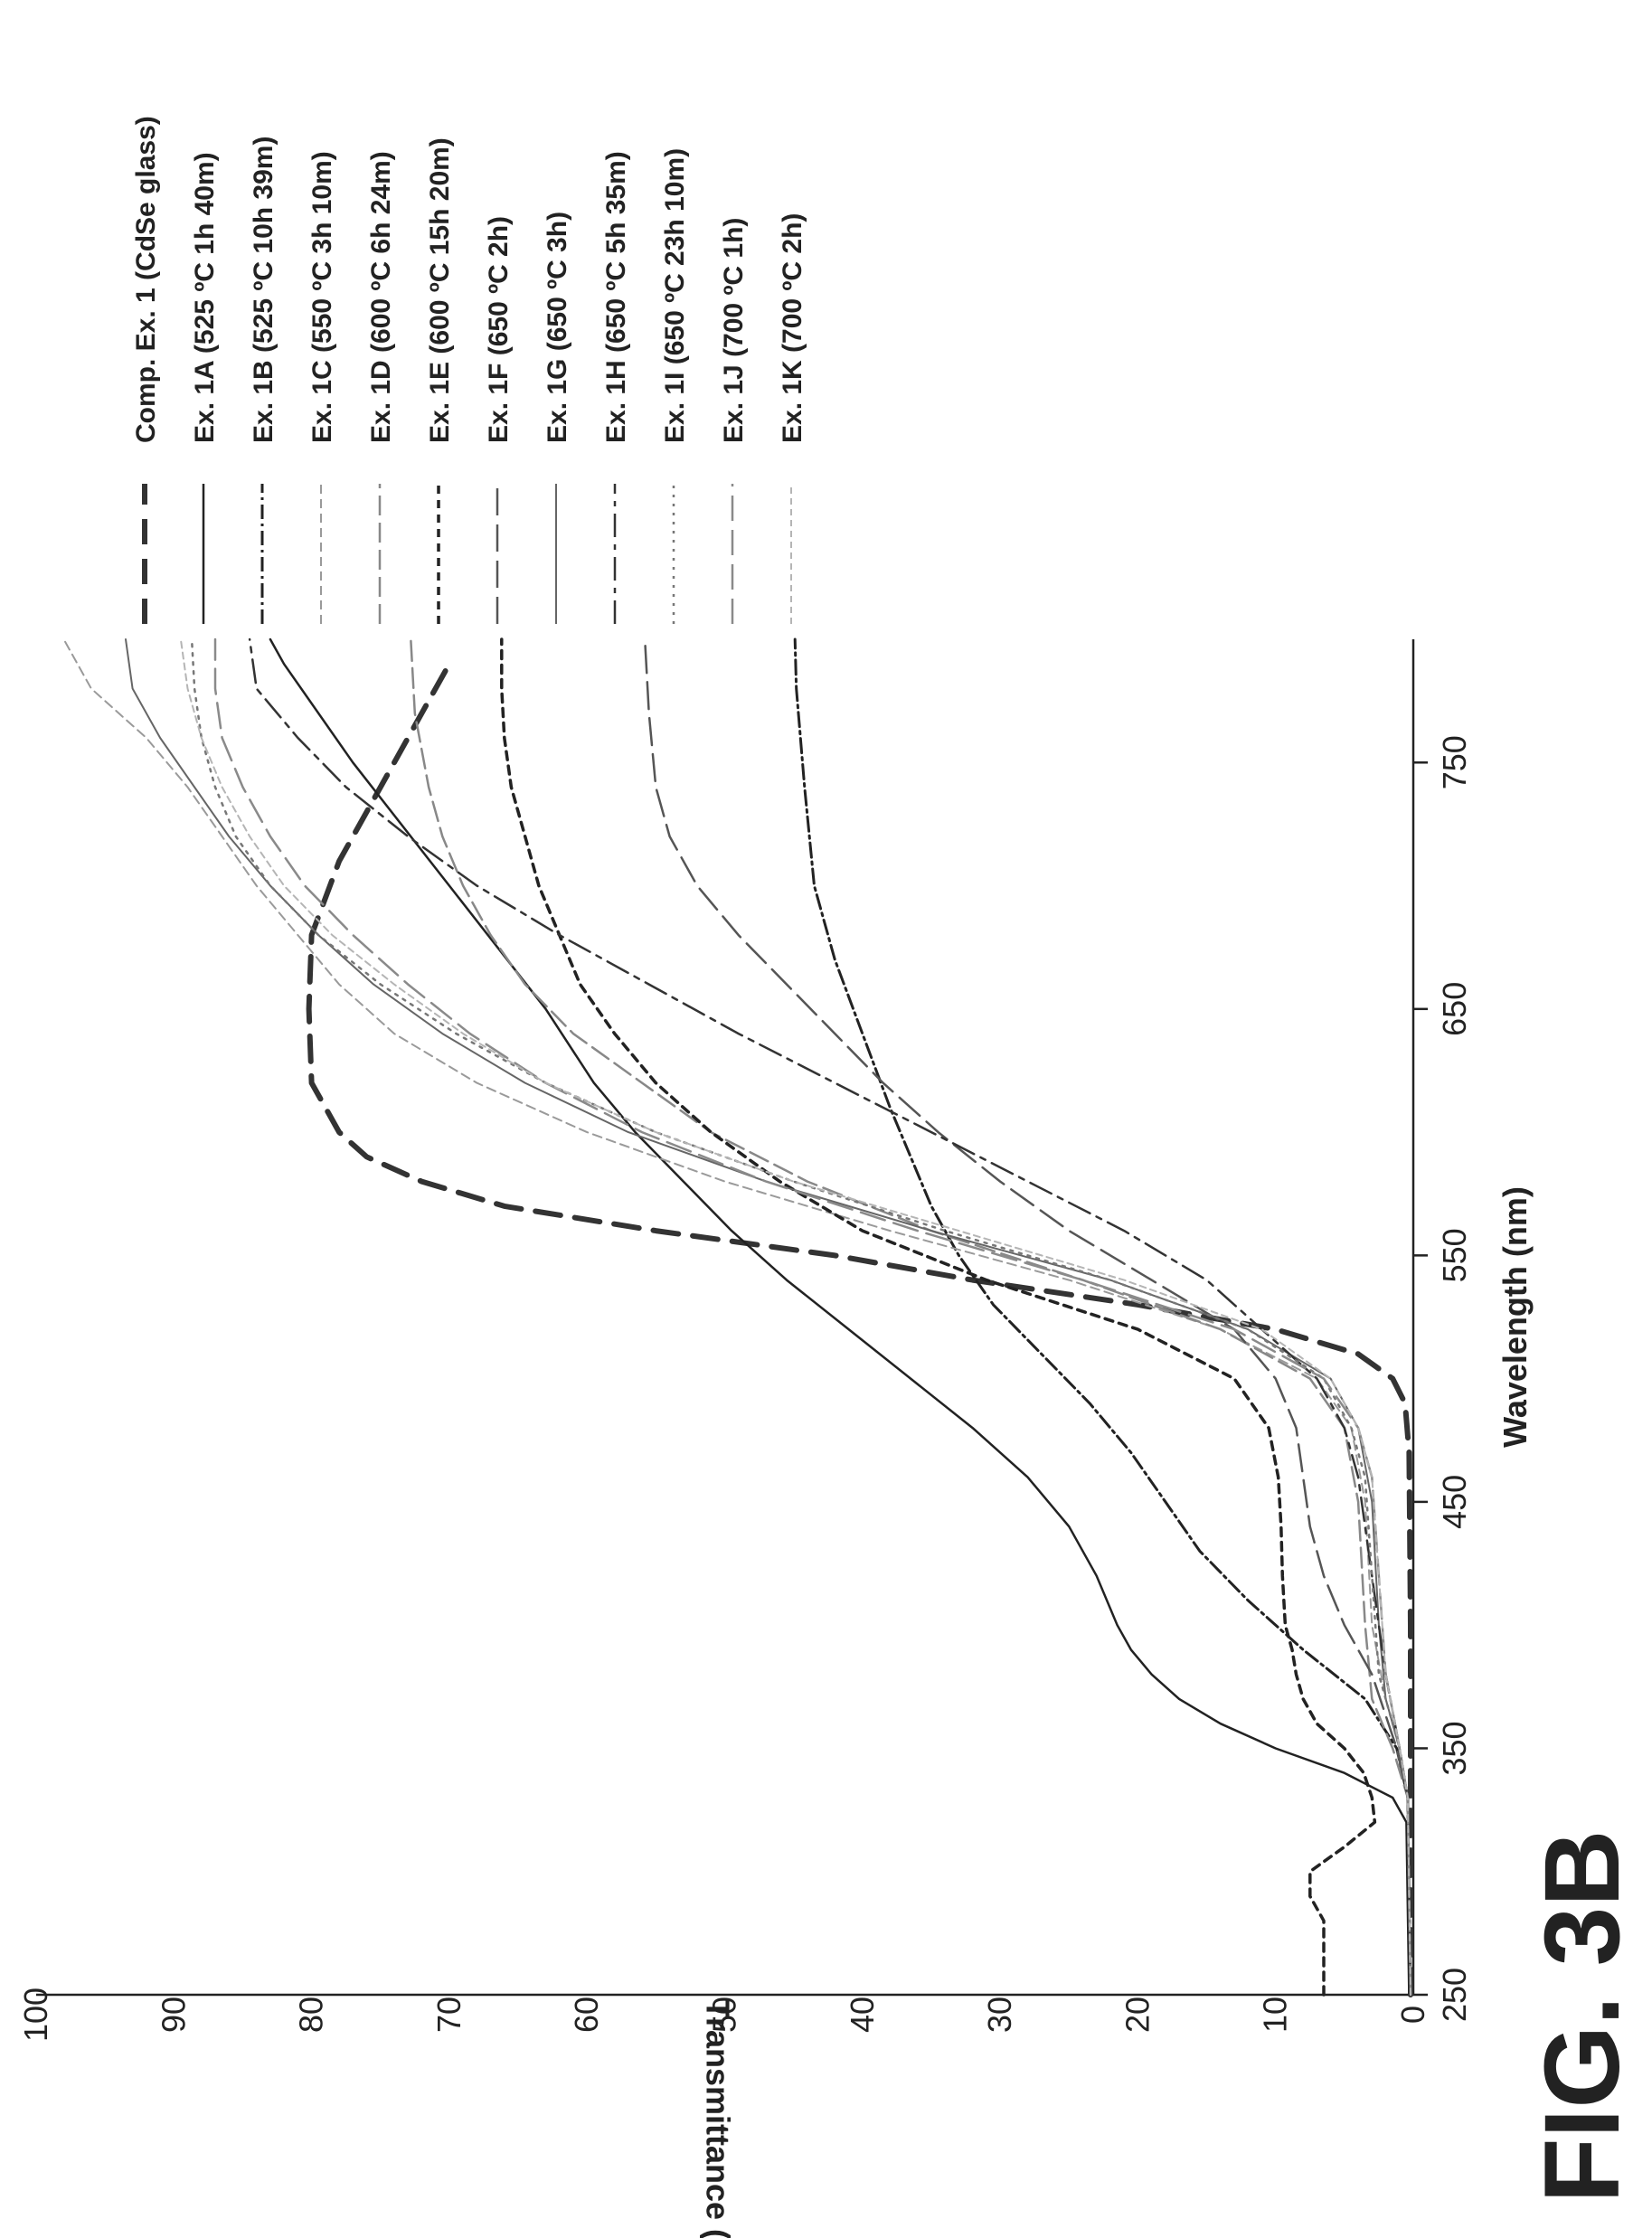  I want to click on legend-label: Ex. 1E (600 ºC 15h 20m), so click(440, 290).